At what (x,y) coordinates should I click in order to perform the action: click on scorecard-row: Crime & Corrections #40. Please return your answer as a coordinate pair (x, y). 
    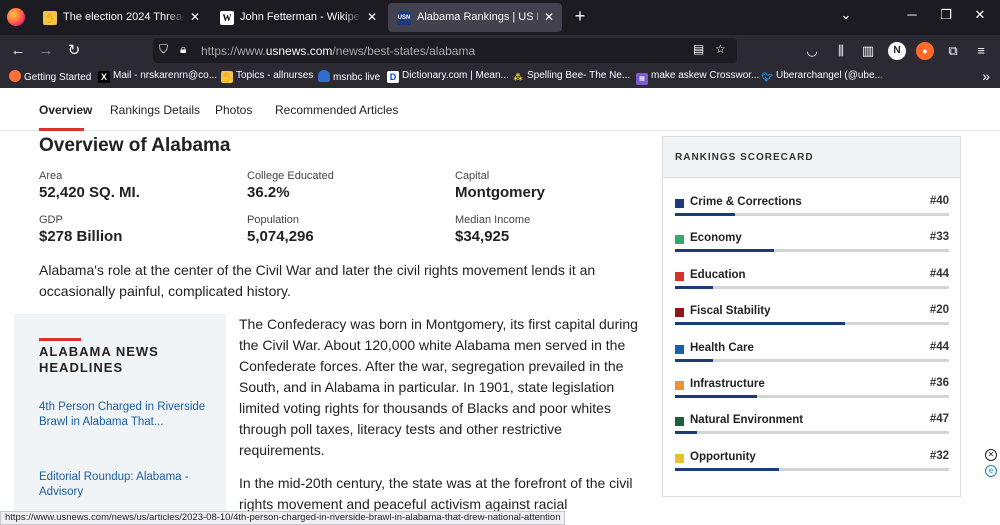
    Looking at the image, I should click on (812, 209).